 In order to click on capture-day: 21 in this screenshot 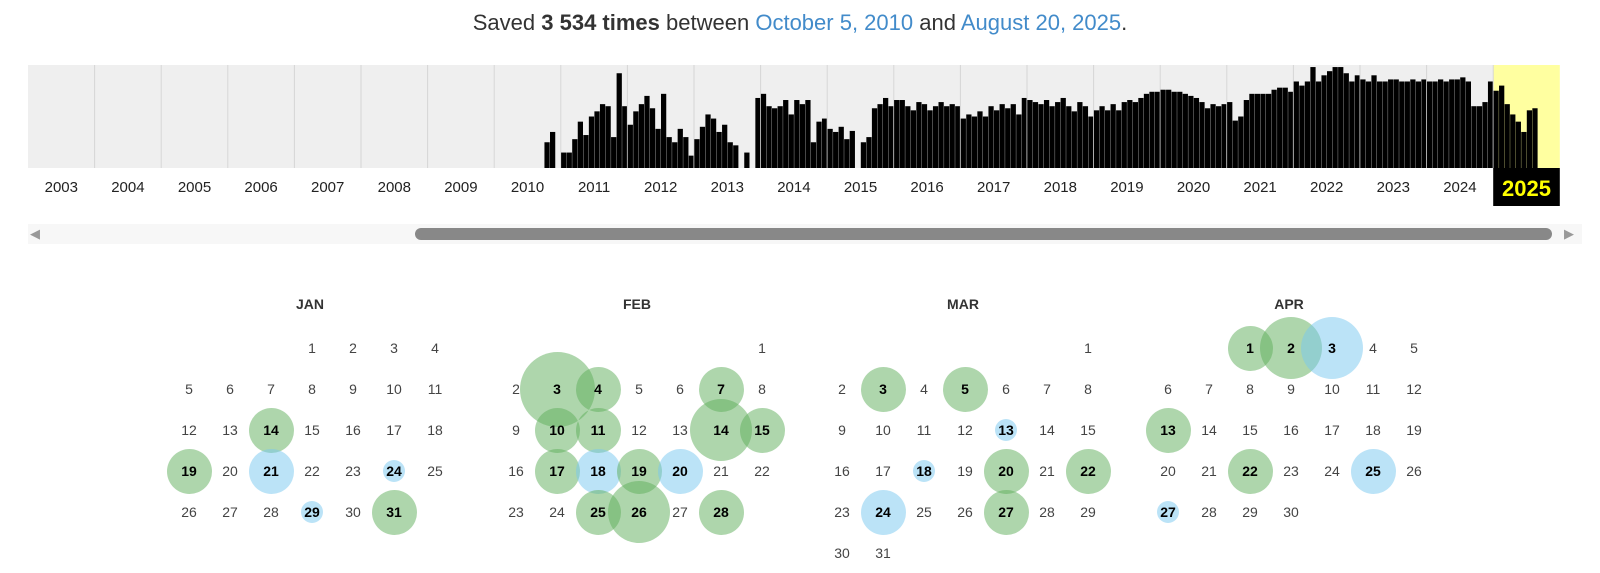, I will do `click(271, 471)`.